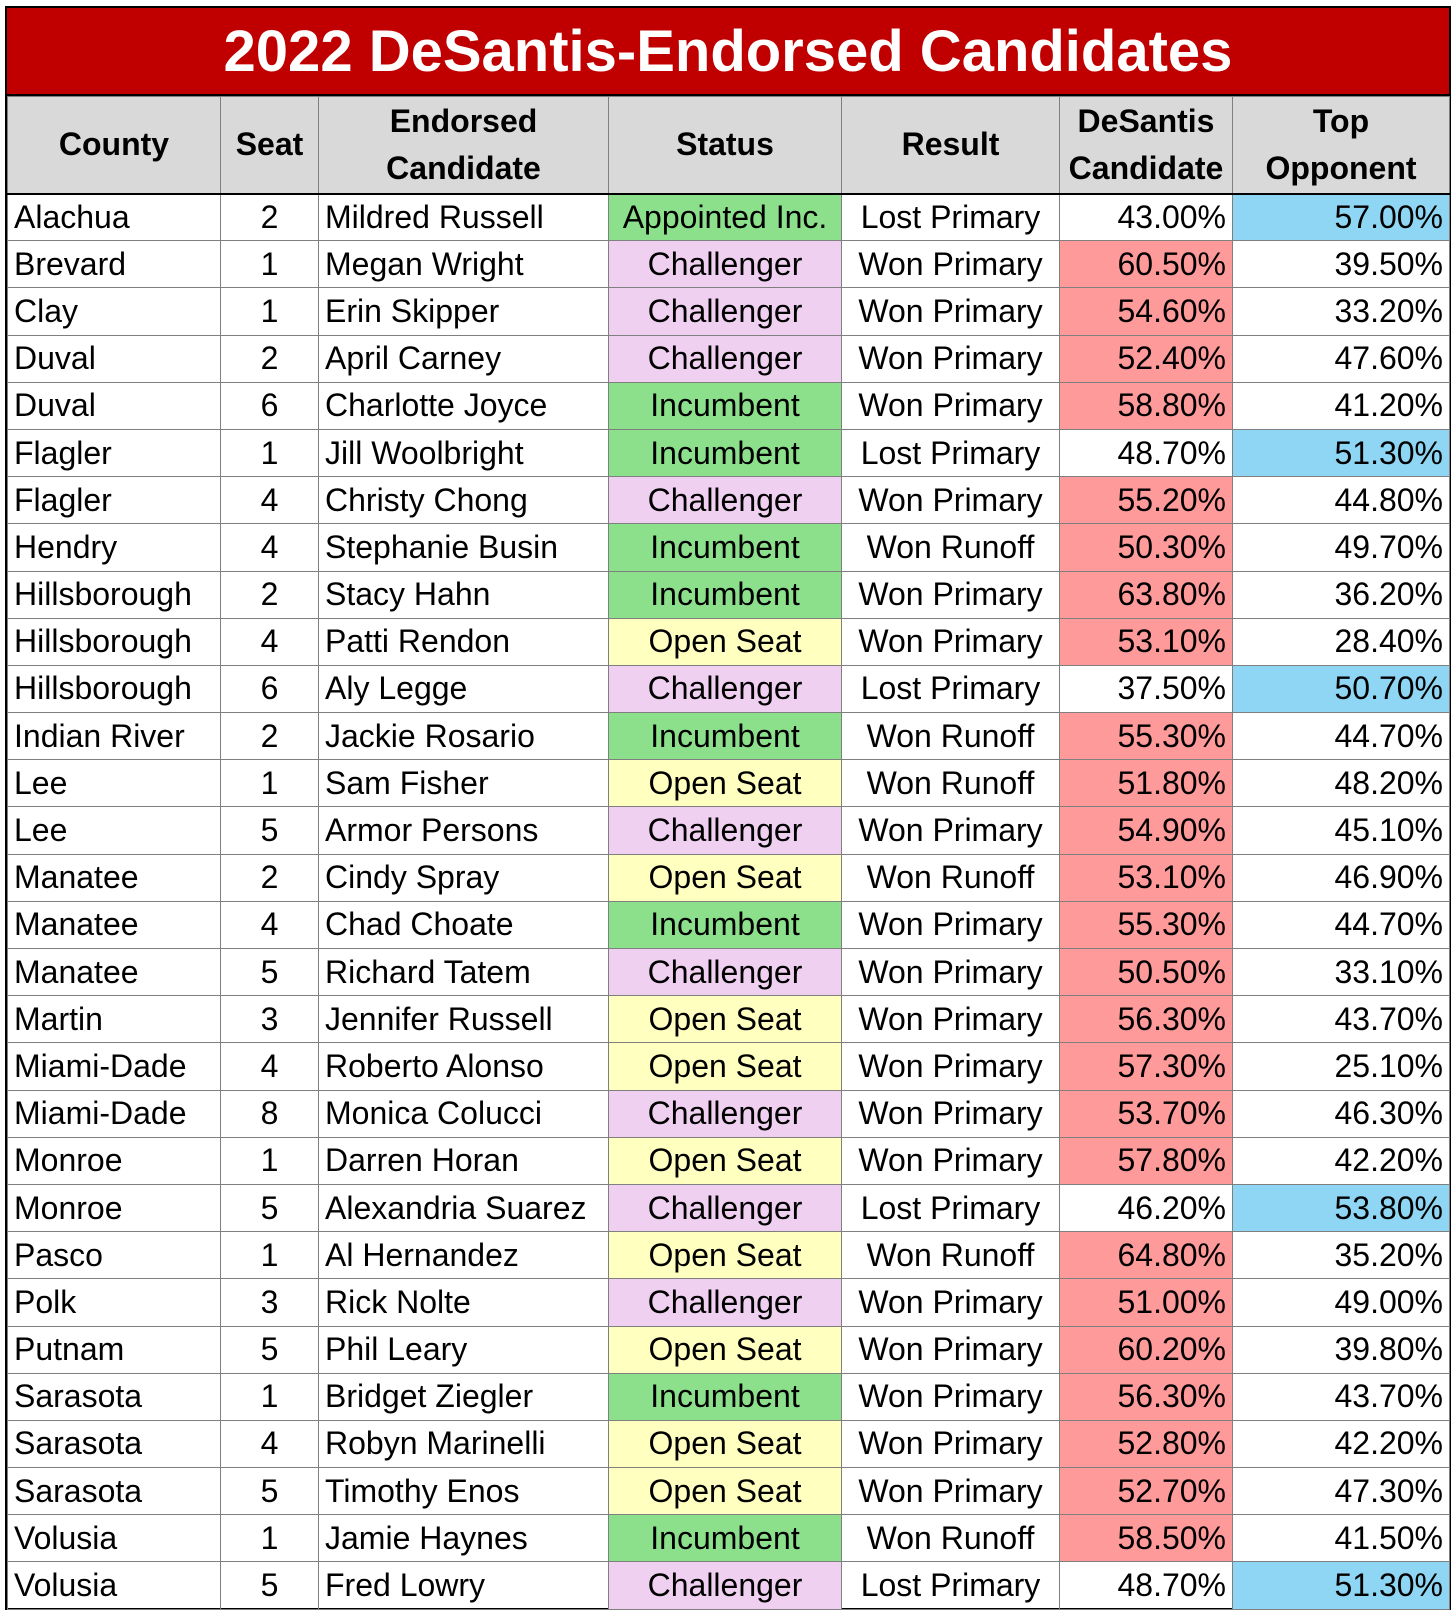 Image resolution: width=1456 pixels, height=1616 pixels. I want to click on cell-candidate: April Carney, so click(463, 358).